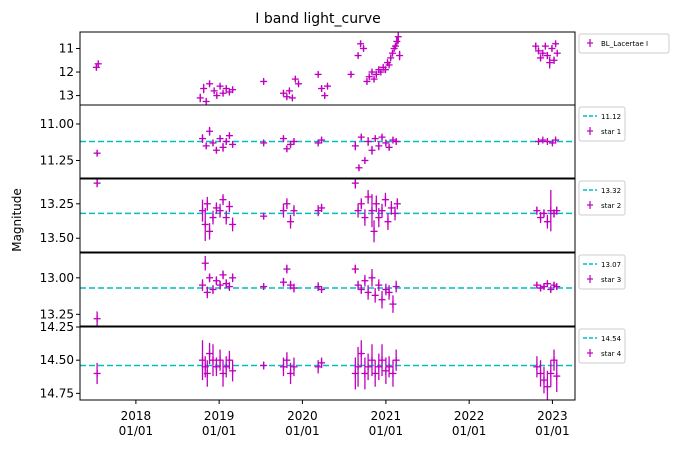 This screenshot has height=451, width=676. I want to click on x-tick-label-year: 2020, so click(302, 416).